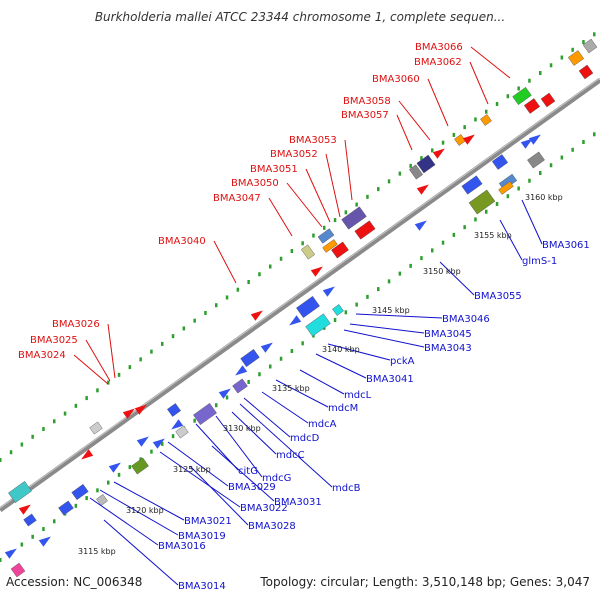  What do you see at coordinates (274, 169) in the screenshot?
I see `gene-label-top: BMA3051` at bounding box center [274, 169].